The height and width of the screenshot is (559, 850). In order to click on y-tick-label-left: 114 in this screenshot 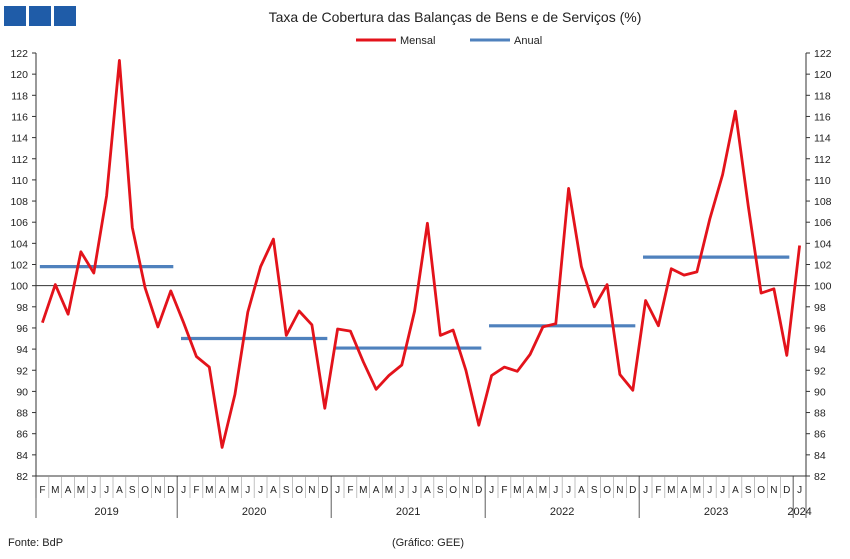, I will do `click(19, 139)`.